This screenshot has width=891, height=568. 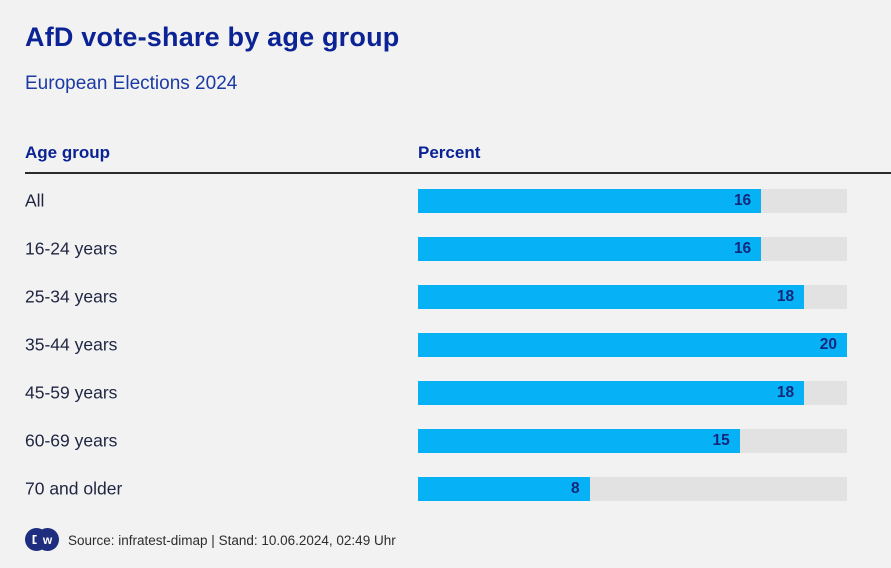 What do you see at coordinates (71, 392) in the screenshot?
I see `age-group-label: 45-59 years` at bounding box center [71, 392].